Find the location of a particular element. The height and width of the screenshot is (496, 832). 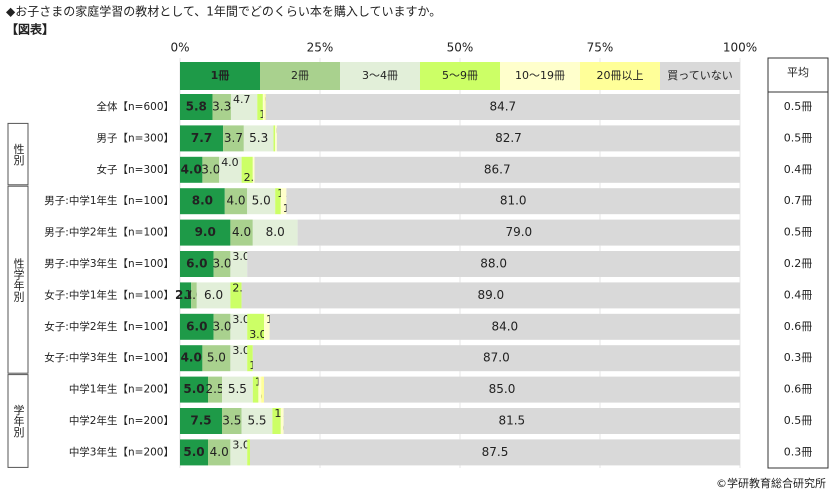

y-tick-label: 女子:中学1年生【n=100】 is located at coordinates (109, 294).